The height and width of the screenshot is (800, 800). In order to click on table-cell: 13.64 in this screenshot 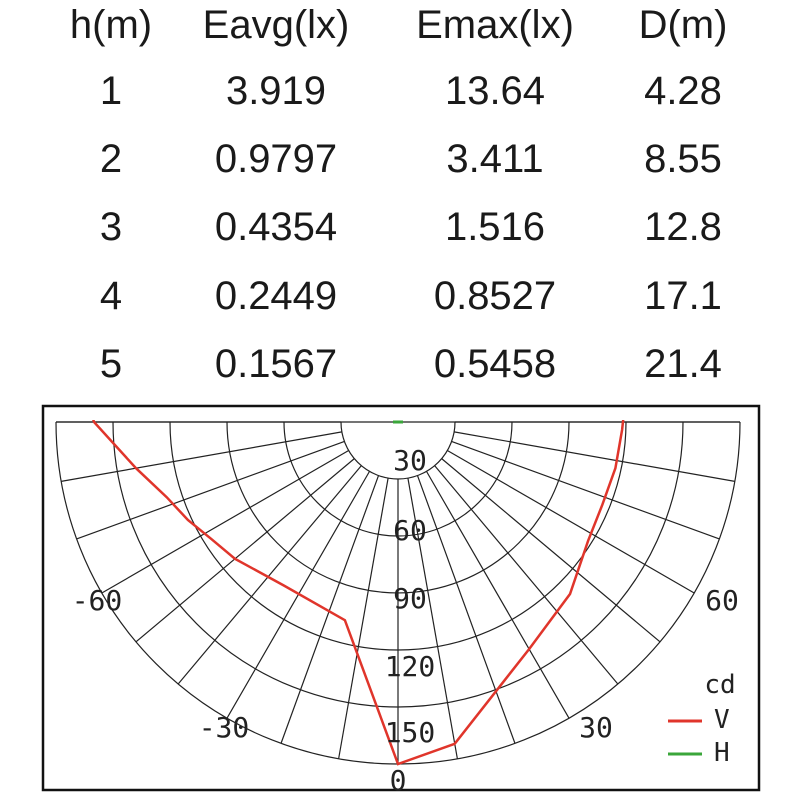, I will do `click(495, 91)`.